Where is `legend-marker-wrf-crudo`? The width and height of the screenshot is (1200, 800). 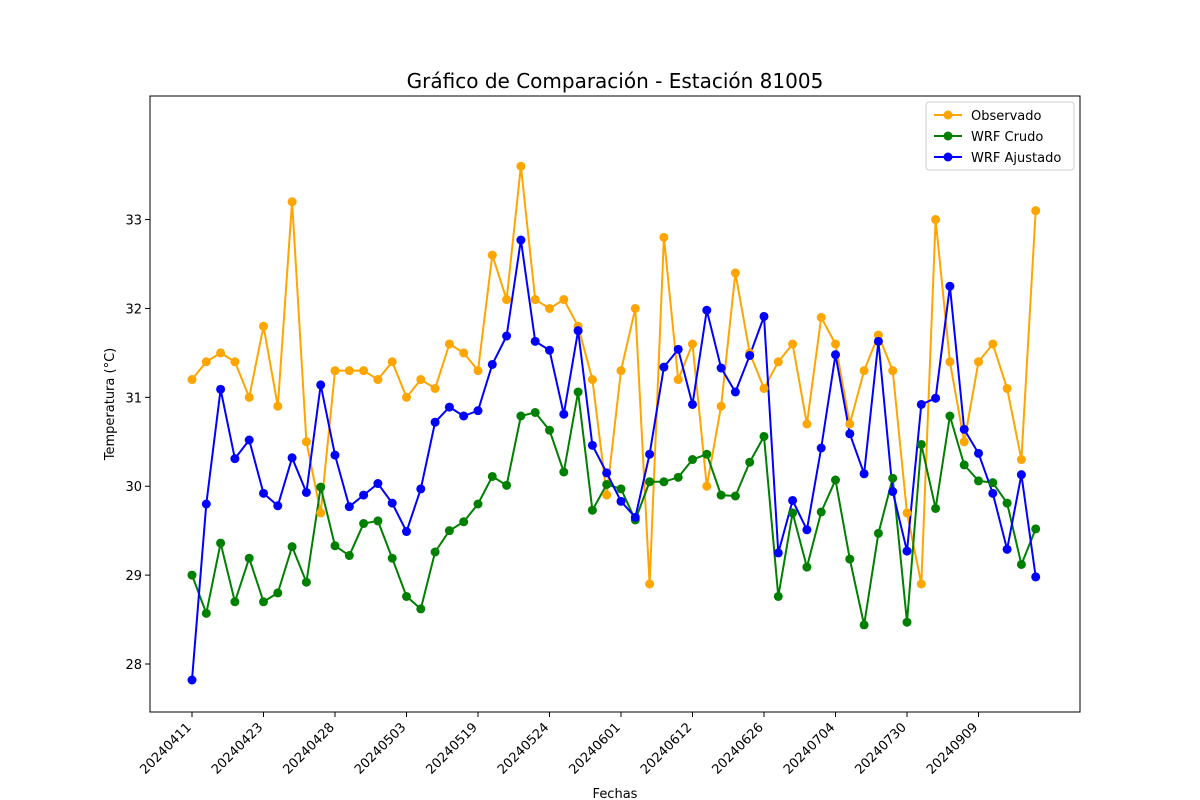
legend-marker-wrf-crudo is located at coordinates (948, 136).